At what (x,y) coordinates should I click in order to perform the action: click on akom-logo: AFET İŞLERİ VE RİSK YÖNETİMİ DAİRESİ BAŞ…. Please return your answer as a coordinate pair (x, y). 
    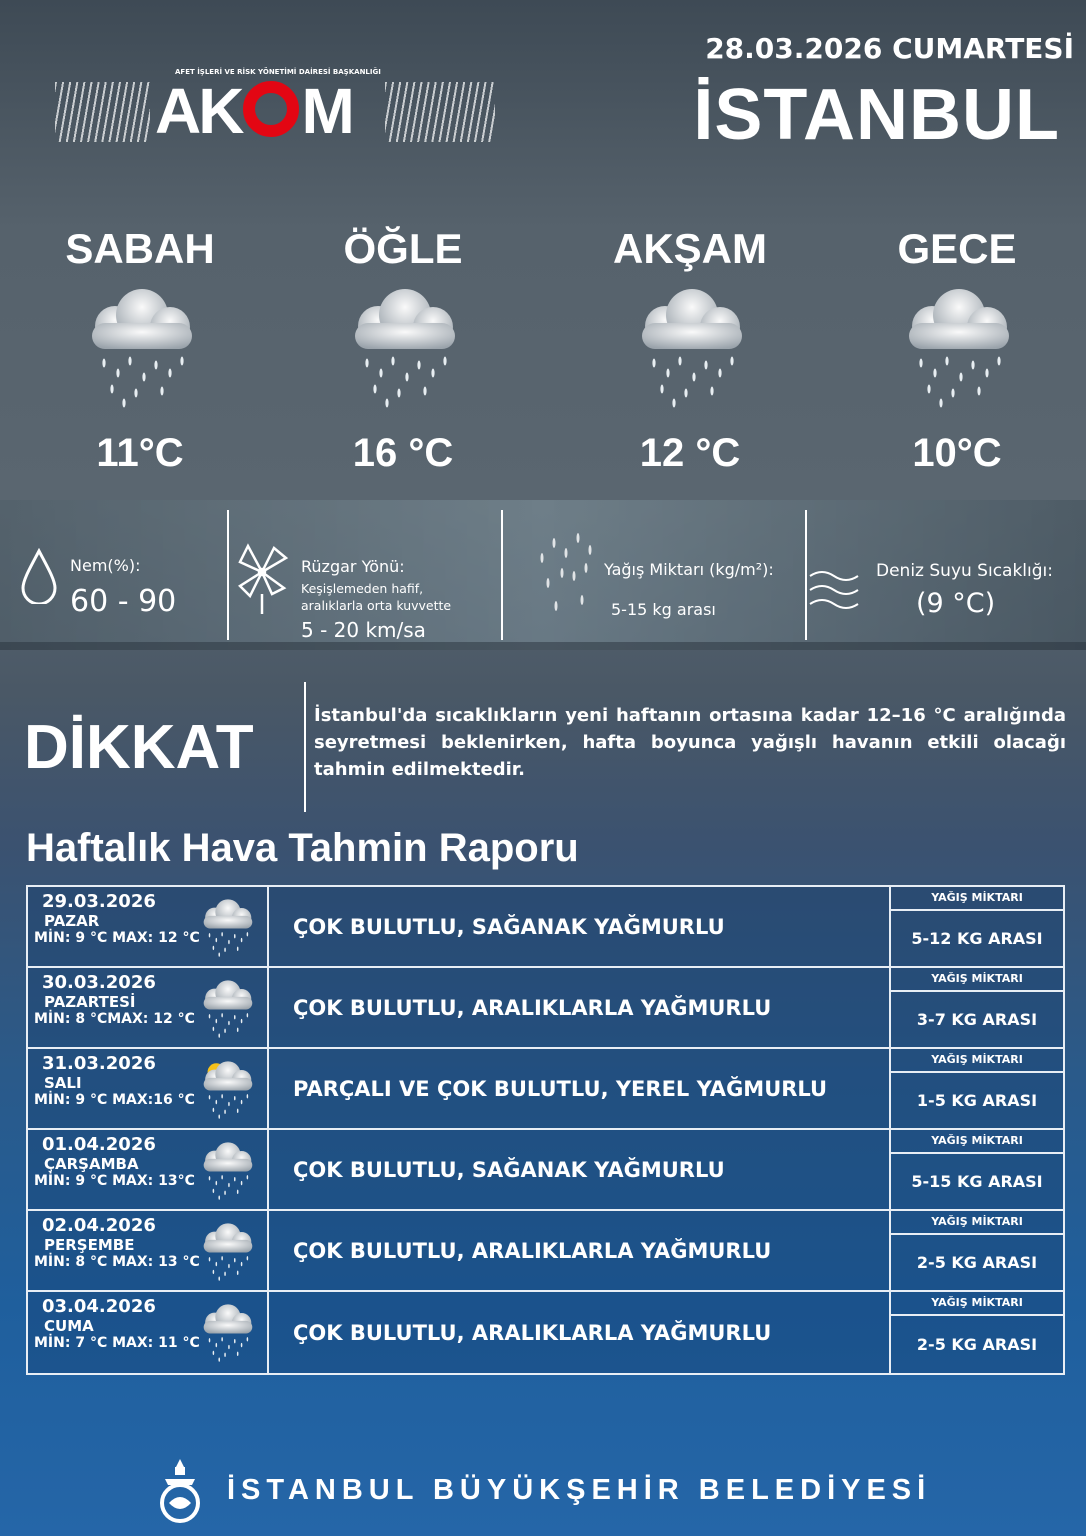
    Looking at the image, I should click on (275, 108).